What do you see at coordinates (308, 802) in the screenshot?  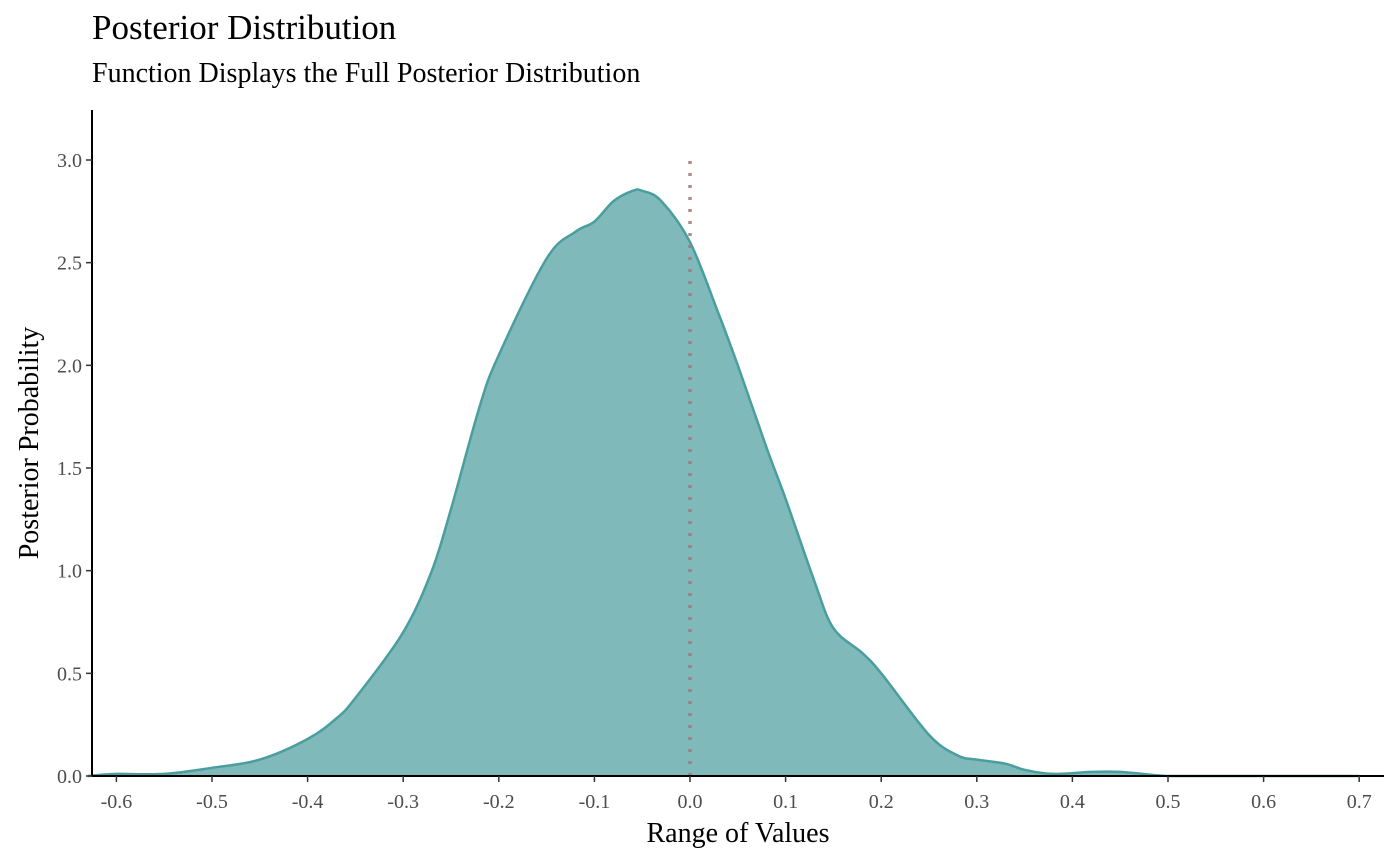 I see `x-tick-label: -0.4` at bounding box center [308, 802].